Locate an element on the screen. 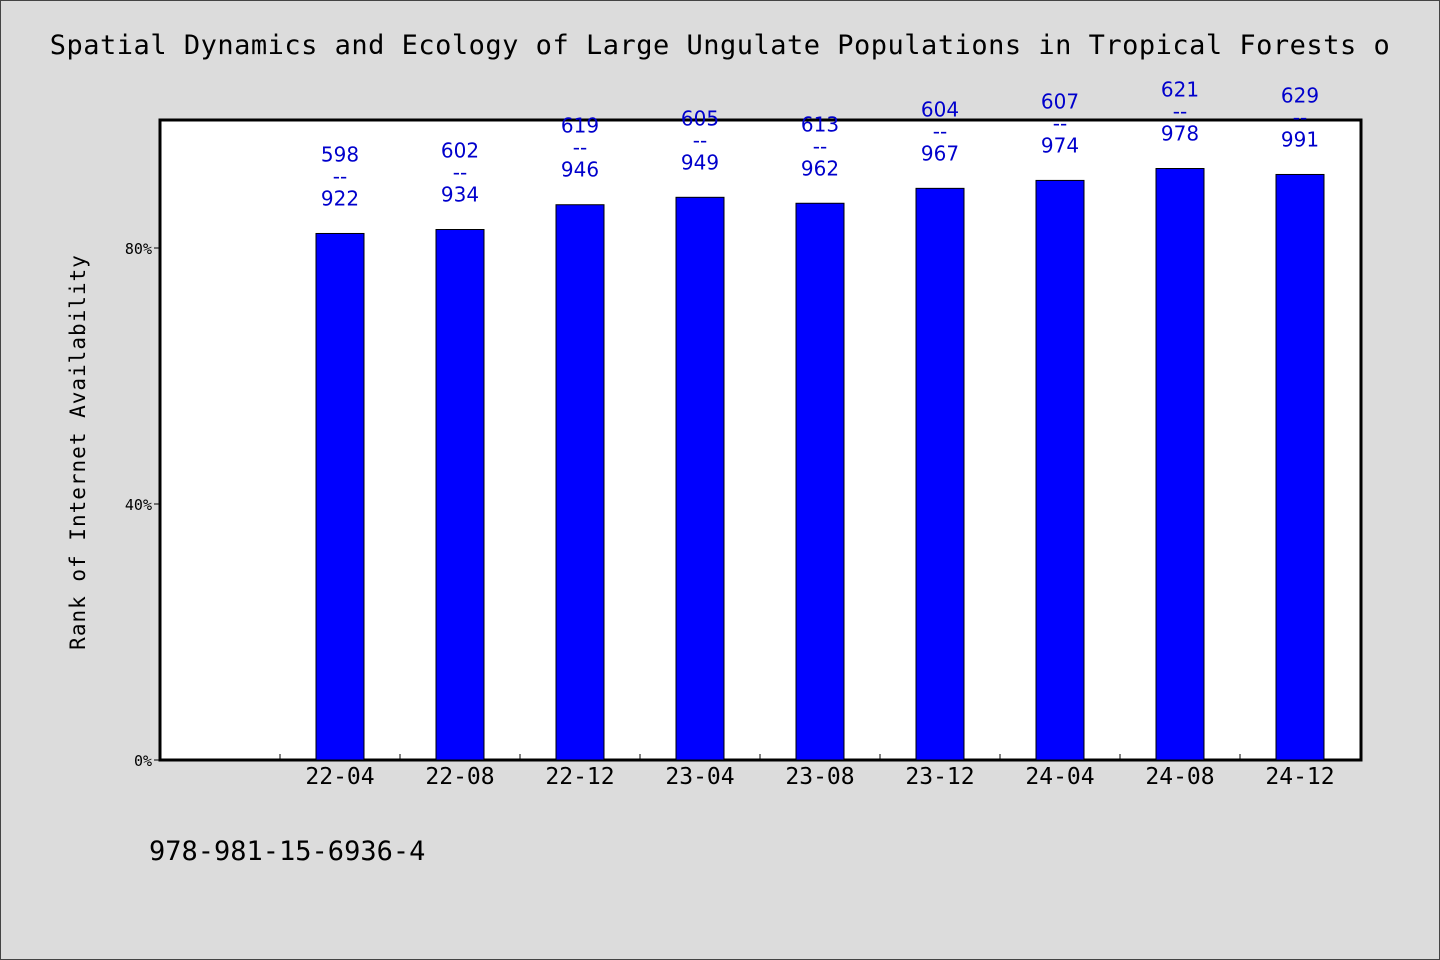 This screenshot has width=1440, height=960. data-label: 949 is located at coordinates (700, 162).